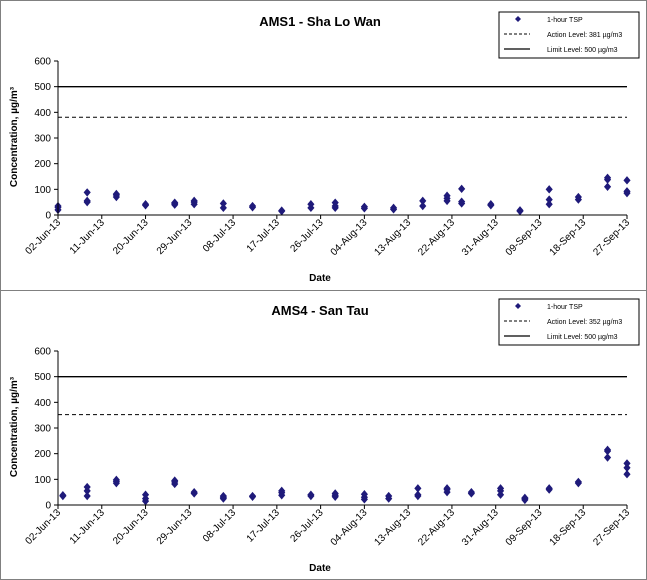 The image size is (647, 580). Describe the element at coordinates (345, 475) in the screenshot. I see `data-points` at that location.